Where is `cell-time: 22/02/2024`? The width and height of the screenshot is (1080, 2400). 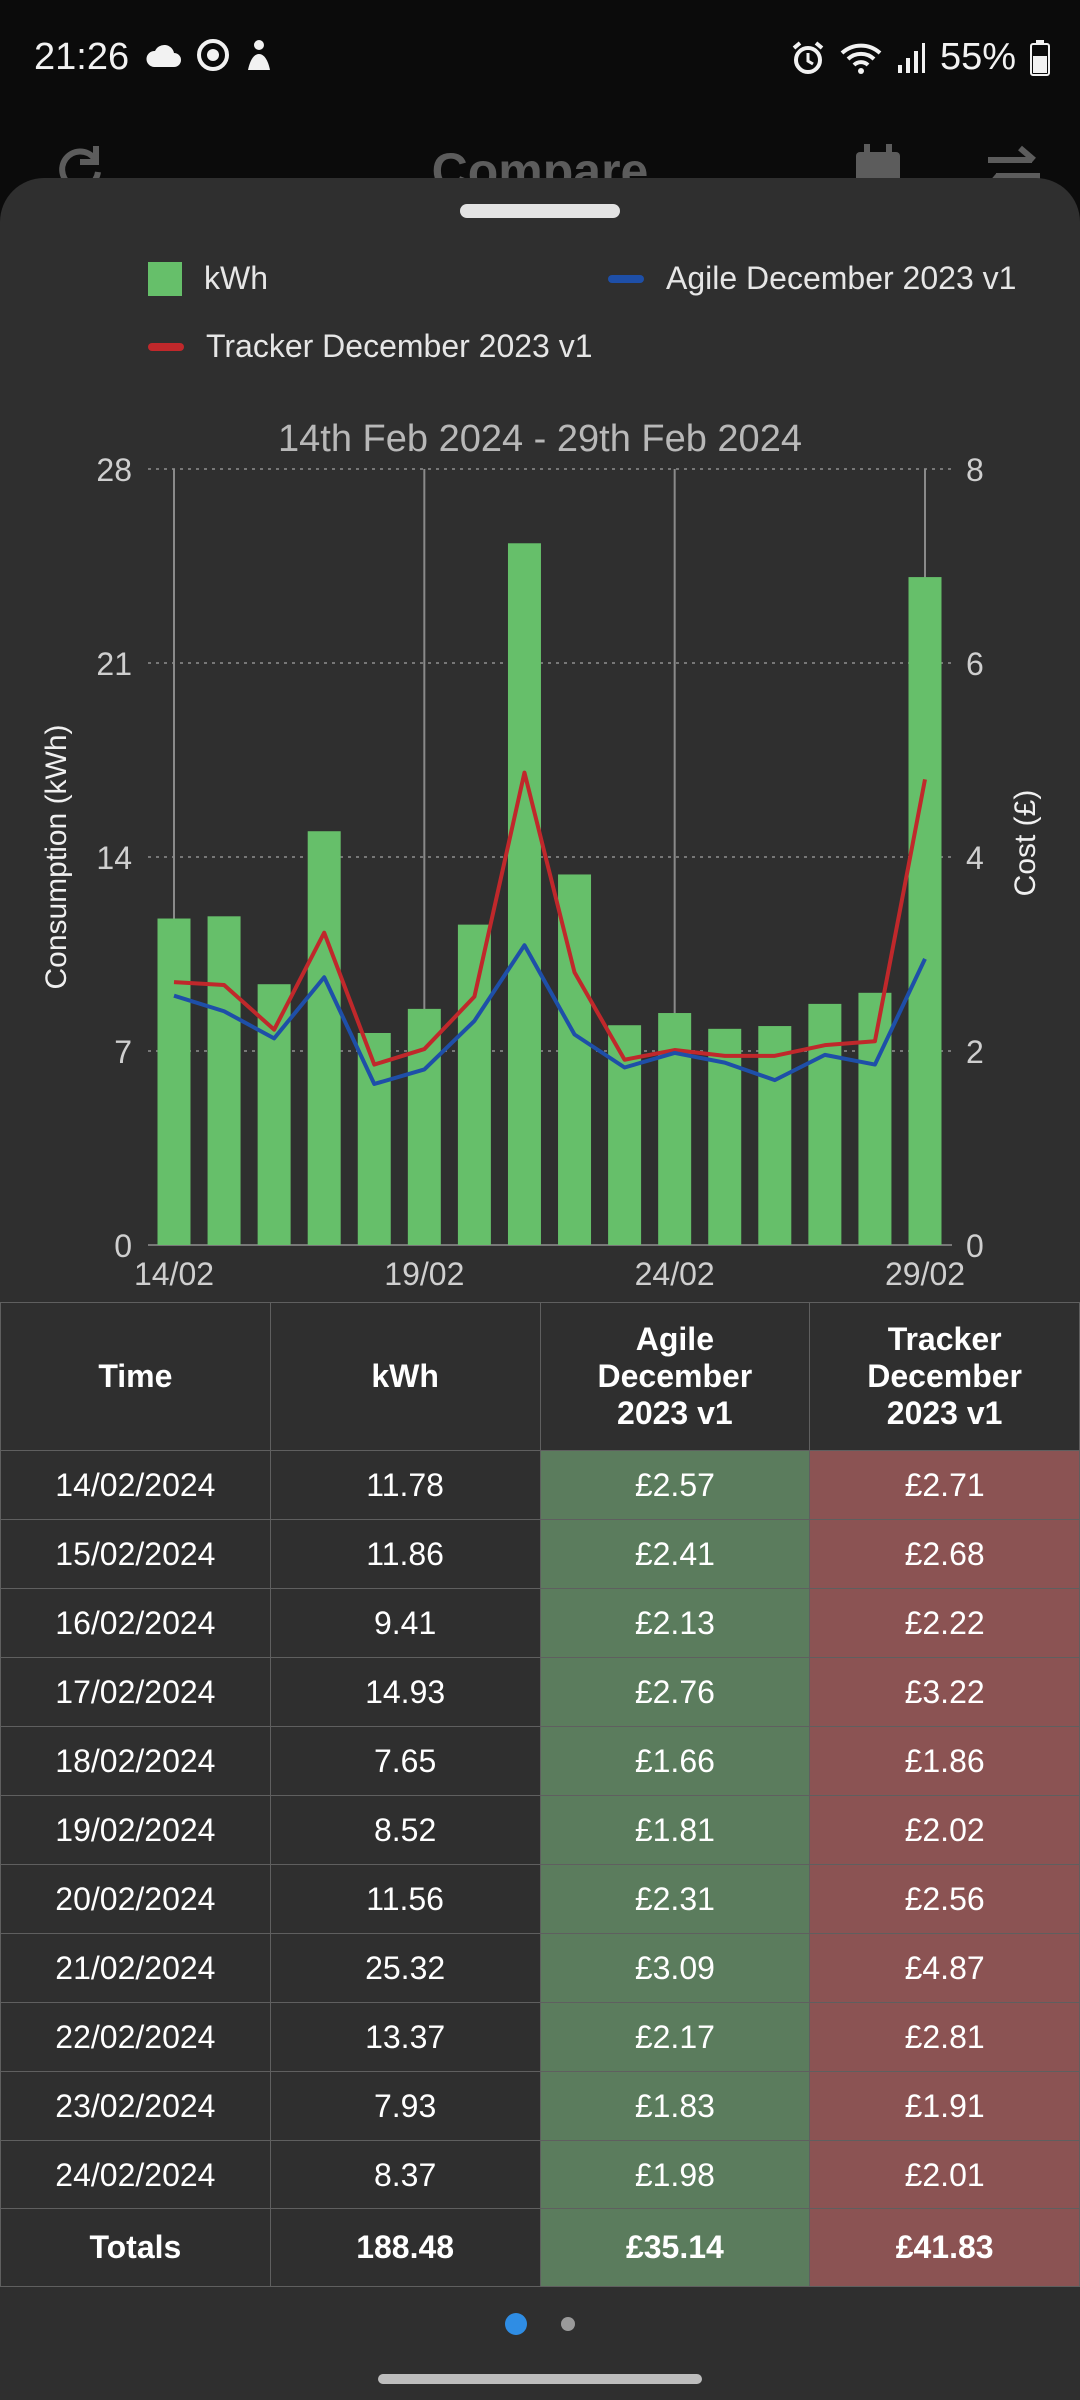 cell-time: 22/02/2024 is located at coordinates (135, 2037).